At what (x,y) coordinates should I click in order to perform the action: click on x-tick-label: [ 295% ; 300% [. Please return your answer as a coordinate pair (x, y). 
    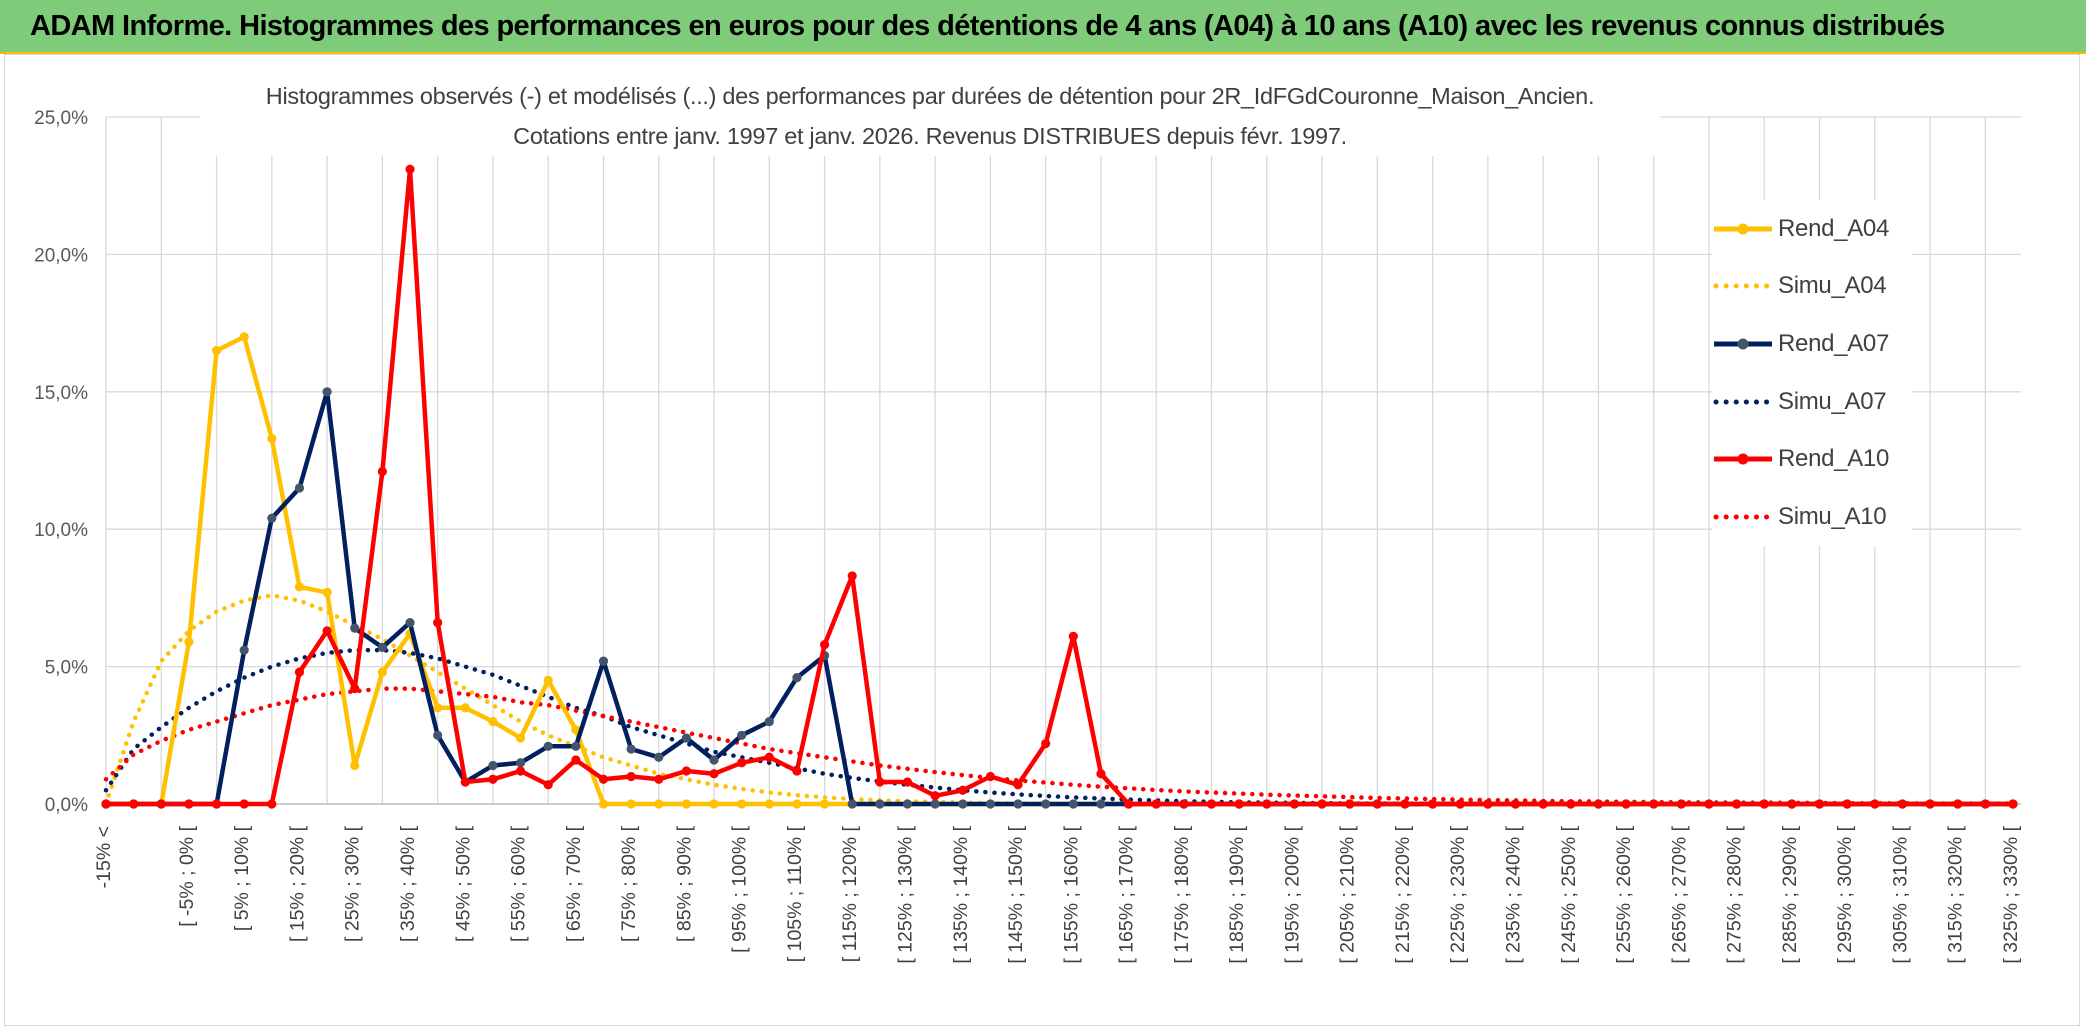
    Looking at the image, I should click on (1845, 894).